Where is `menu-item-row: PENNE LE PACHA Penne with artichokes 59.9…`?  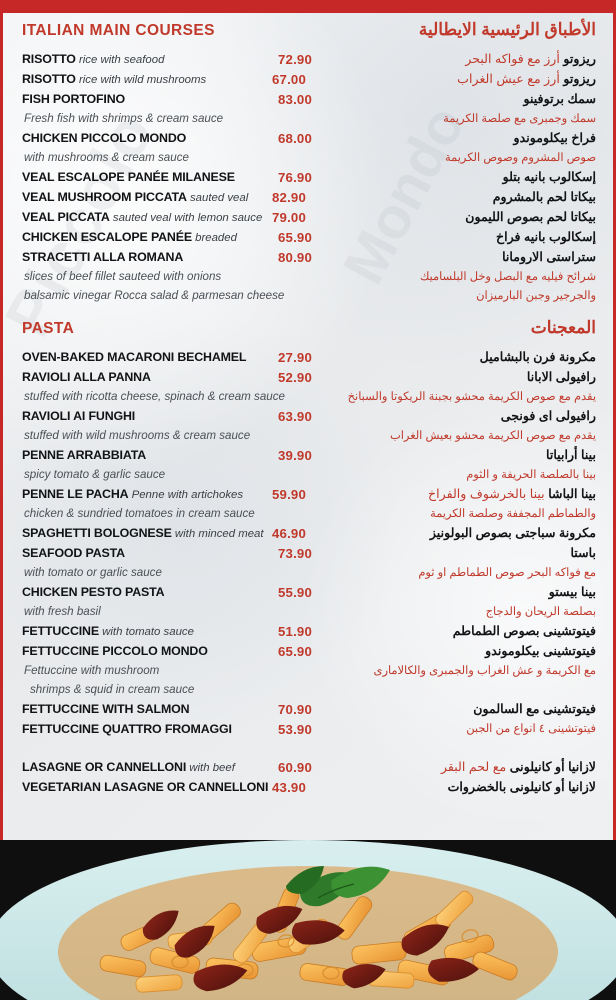 menu-item-row: PENNE LE PACHA Penne with artichokes 59.9… is located at coordinates (308, 497).